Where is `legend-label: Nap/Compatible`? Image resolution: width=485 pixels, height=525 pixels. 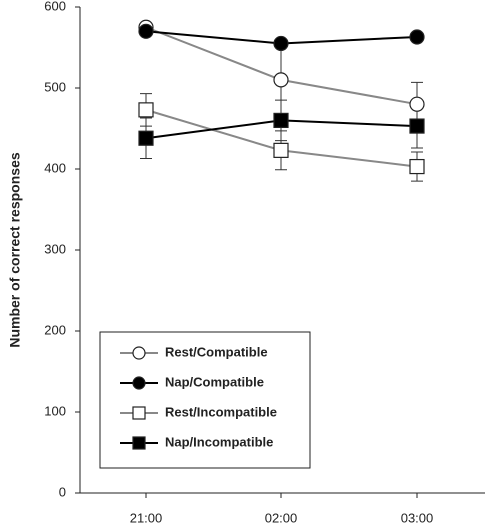 legend-label: Nap/Compatible is located at coordinates (214, 381).